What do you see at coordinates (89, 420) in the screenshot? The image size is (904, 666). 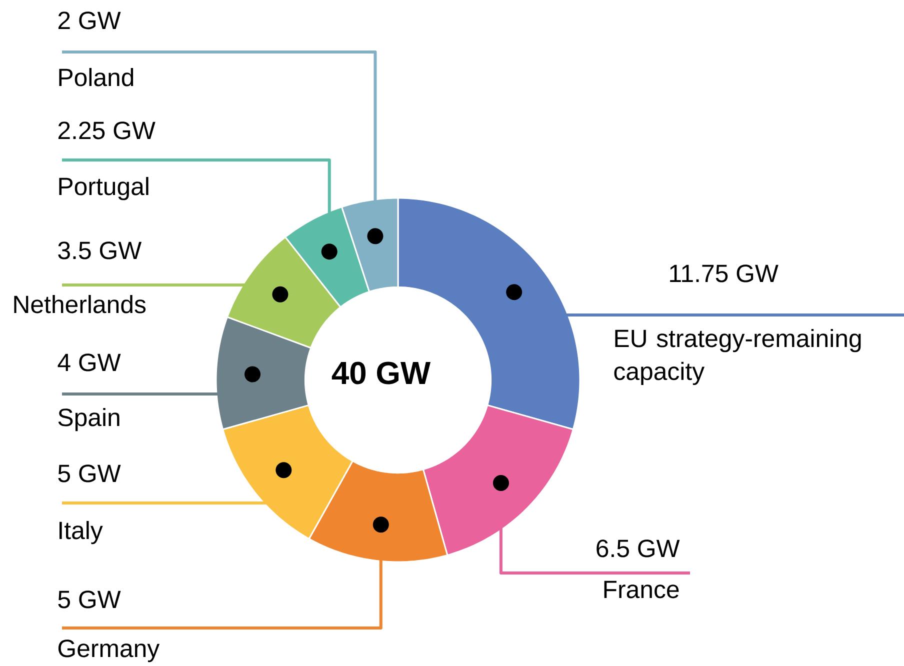 I see `slice-label: Spain` at bounding box center [89, 420].